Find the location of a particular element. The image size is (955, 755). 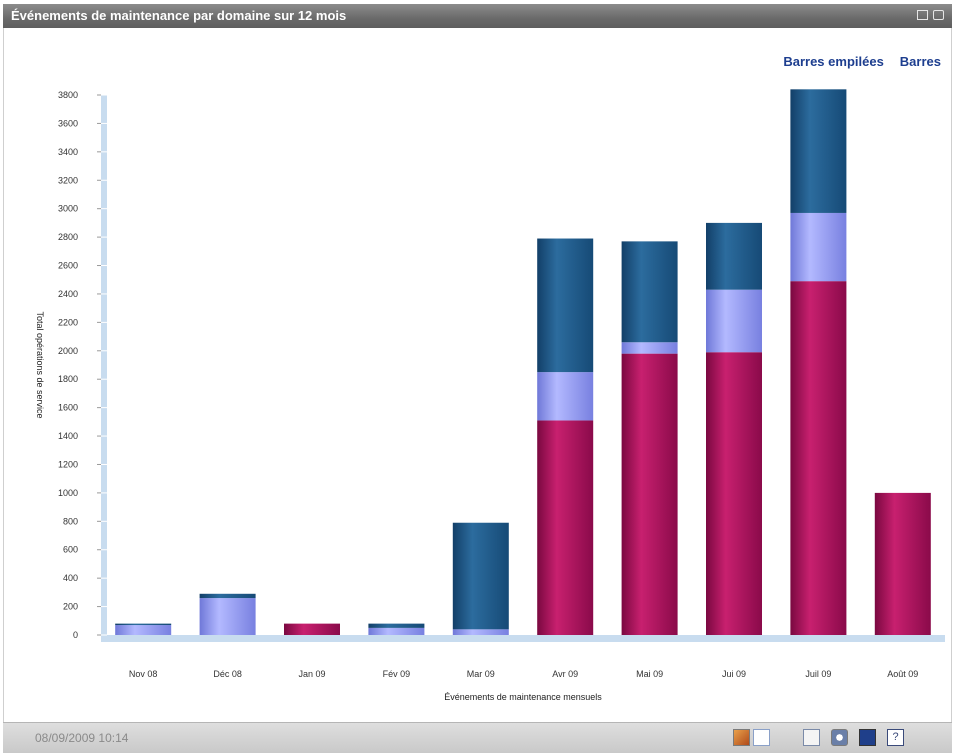

y-tick-label: 0 is located at coordinates (75, 635).